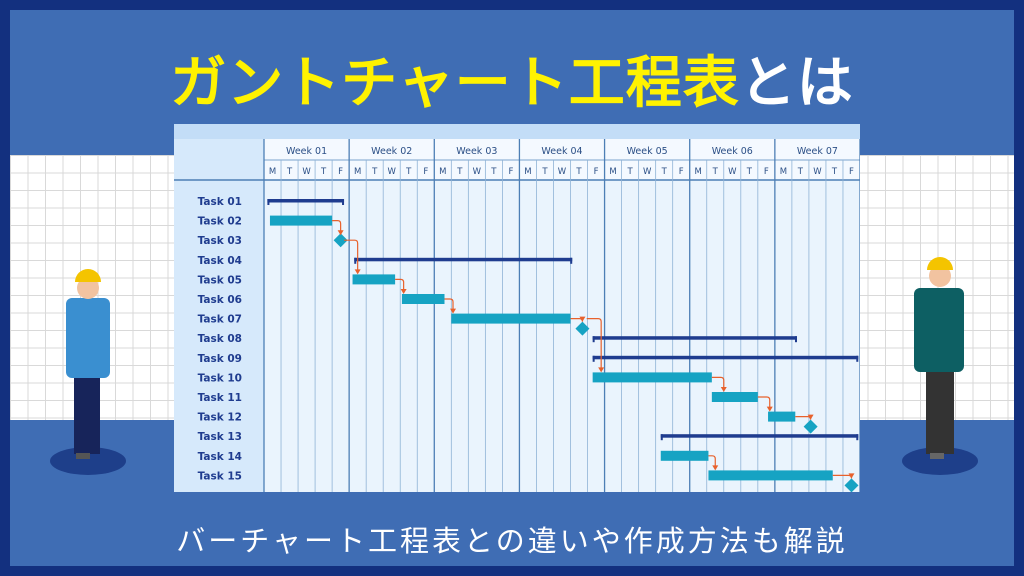 This screenshot has height=576, width=1024. I want to click on week-label: Week 06, so click(732, 151).